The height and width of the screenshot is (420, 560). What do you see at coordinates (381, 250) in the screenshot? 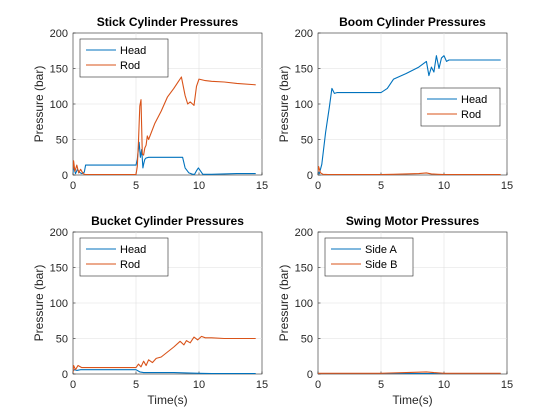
I see `legend-label: Side A` at bounding box center [381, 250].